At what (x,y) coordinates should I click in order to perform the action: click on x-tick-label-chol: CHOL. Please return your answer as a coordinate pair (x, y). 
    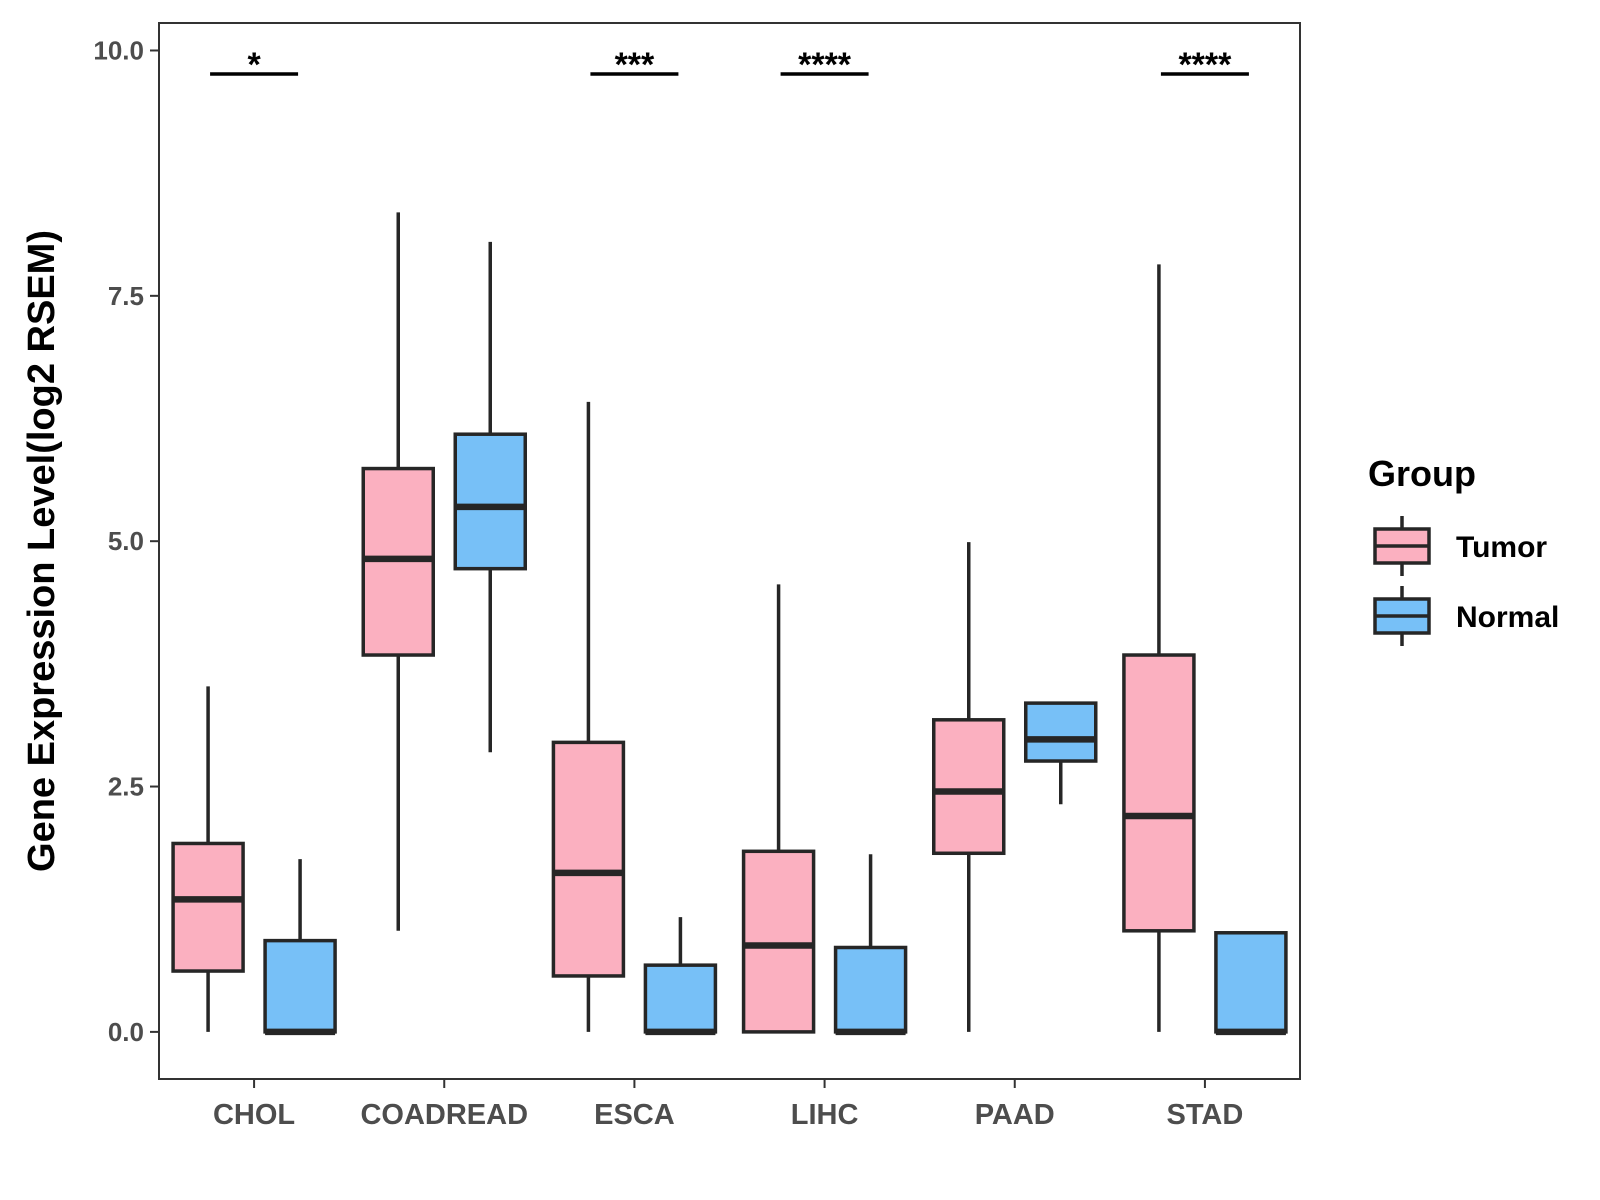
    Looking at the image, I should click on (254, 1115).